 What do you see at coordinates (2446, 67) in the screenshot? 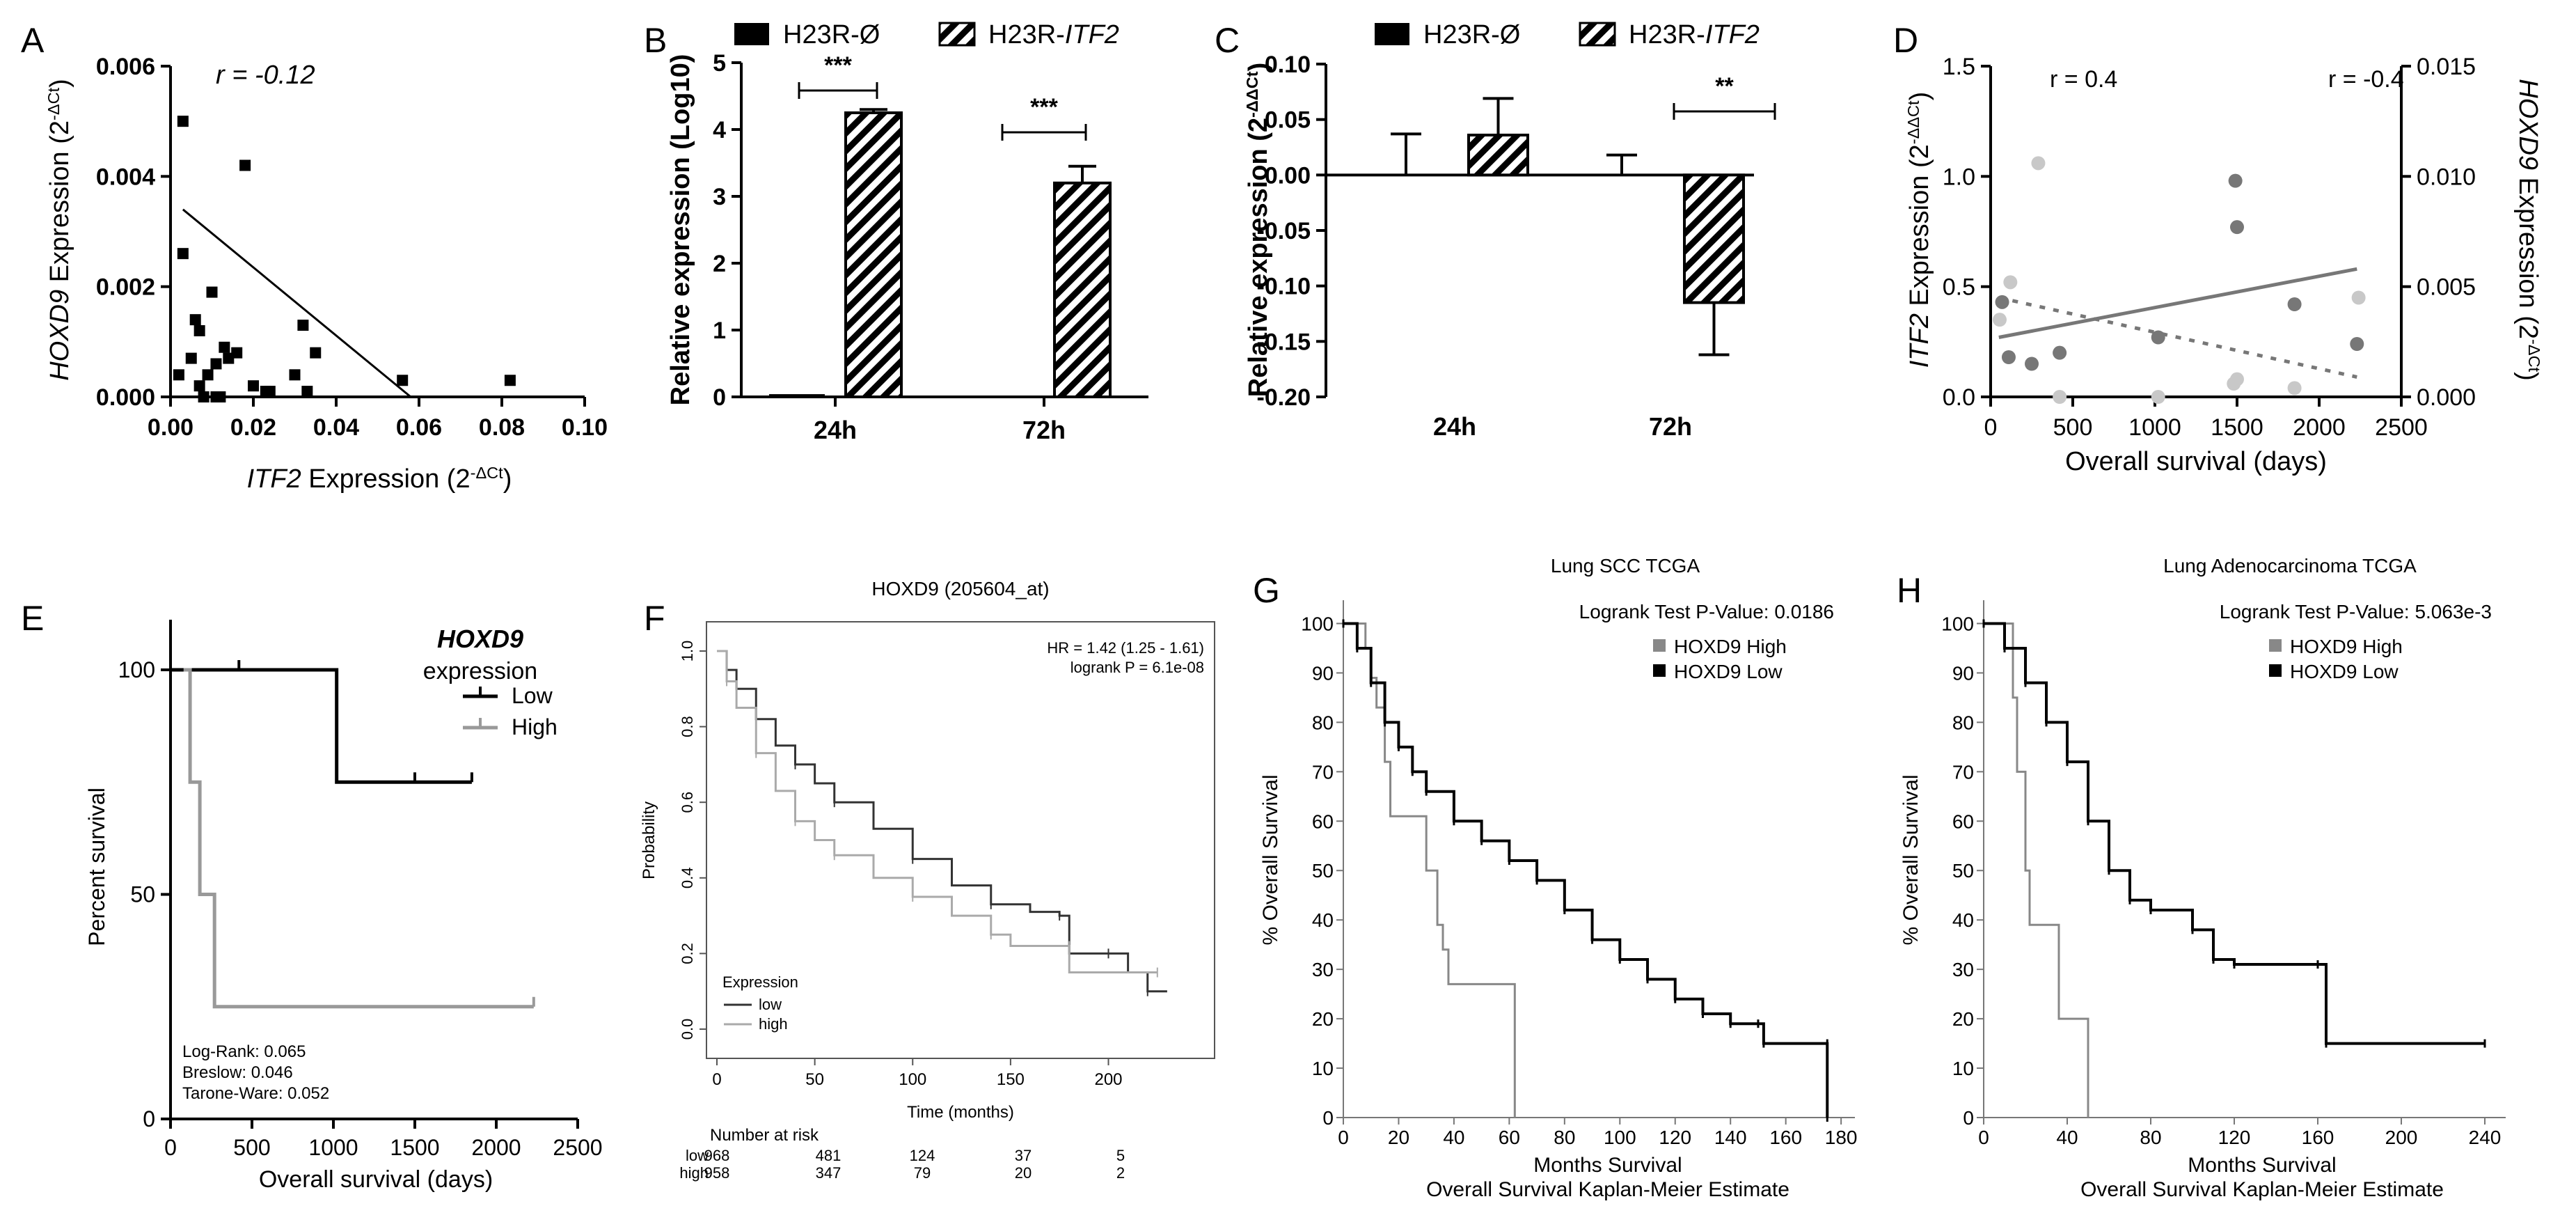
I see `y-tick-label-right: 0.015` at bounding box center [2446, 67].